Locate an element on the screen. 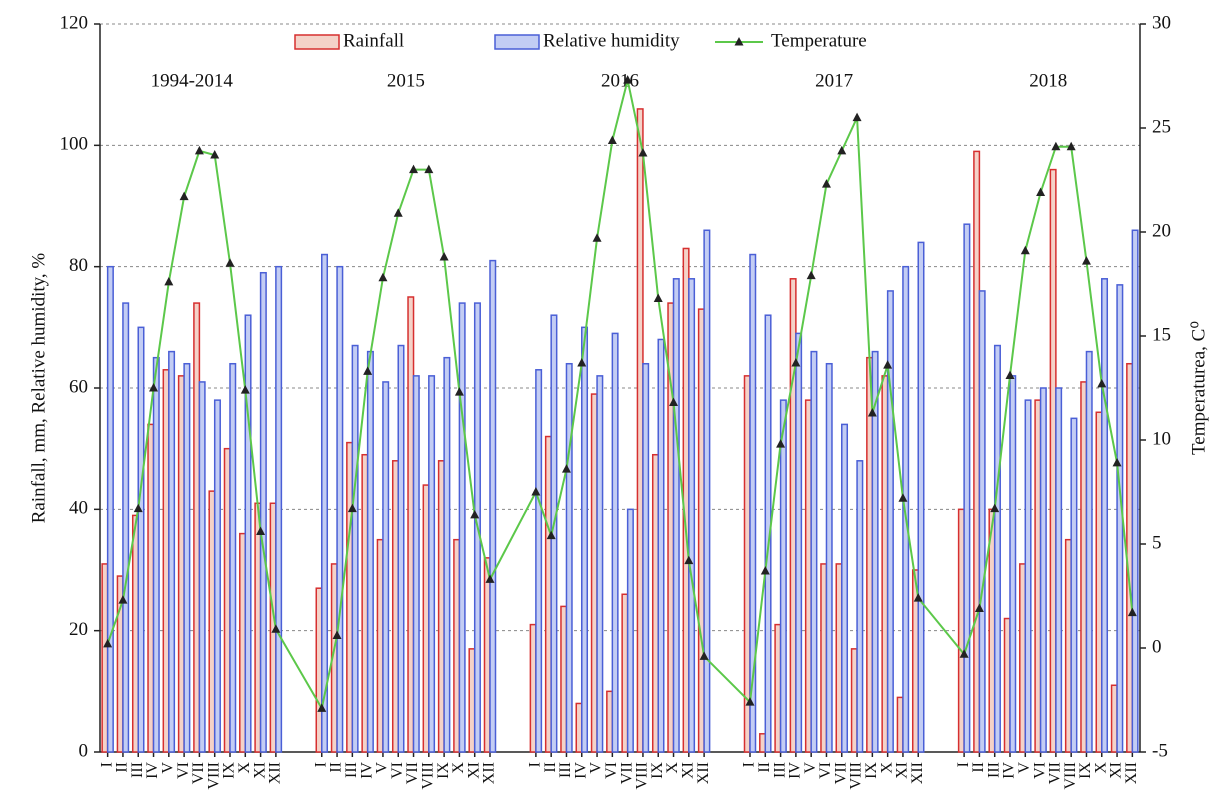 This screenshot has height=800, width=1220. x-tick-label: I is located at coordinates (320, 764).